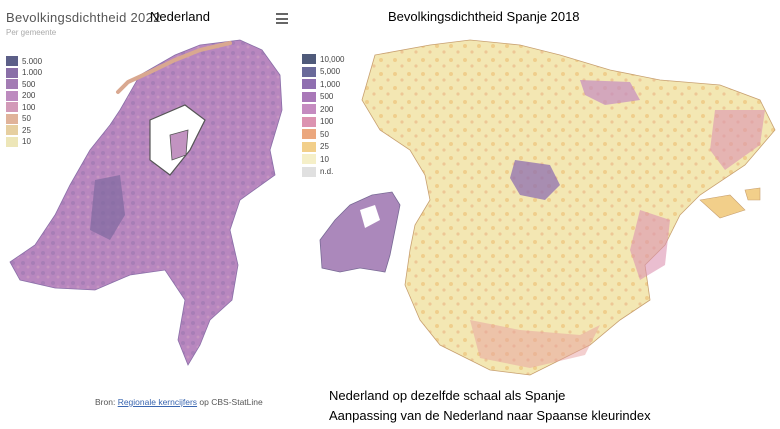 This screenshot has height=429, width=780. Describe the element at coordinates (26, 130) in the screenshot. I see `left-legend-label: 25` at that location.